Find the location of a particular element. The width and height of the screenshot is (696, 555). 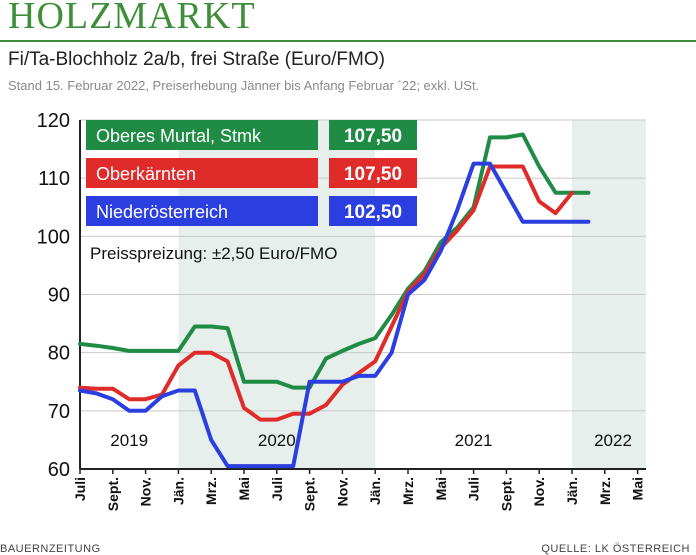

footer-publisher: BAUERNZEITUNG is located at coordinates (50, 549).